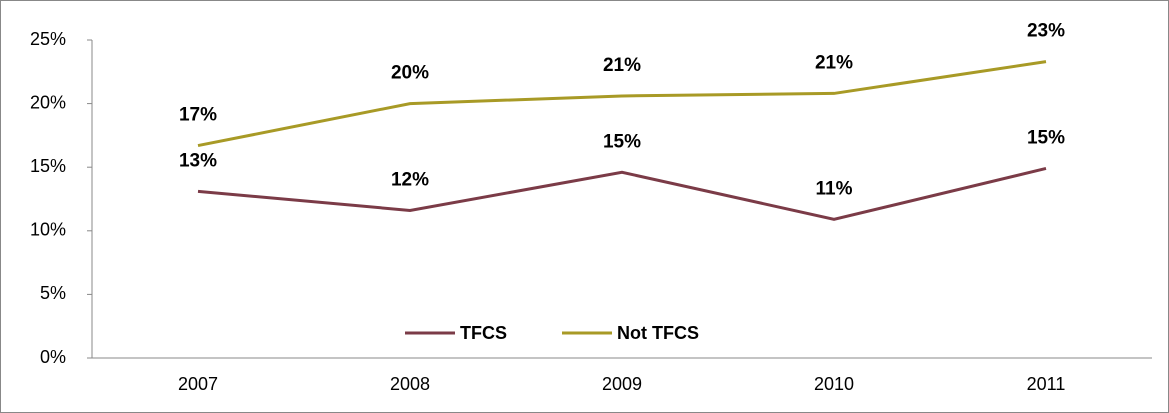 This screenshot has width=1169, height=413. I want to click on data-label: 20%, so click(410, 73).